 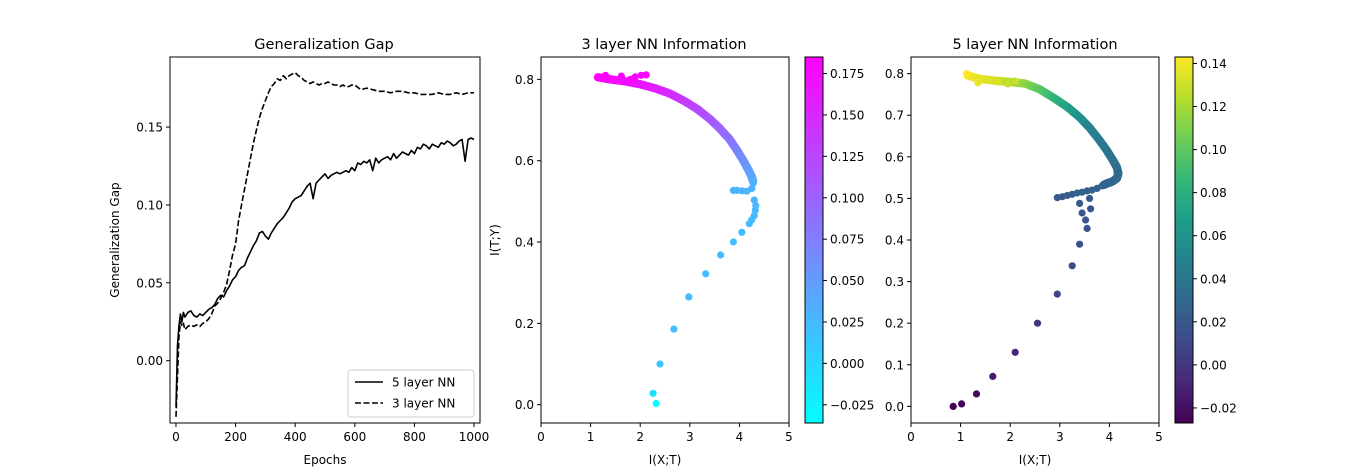 I want to click on series-line-5-layer-nn, so click(x=325, y=272).